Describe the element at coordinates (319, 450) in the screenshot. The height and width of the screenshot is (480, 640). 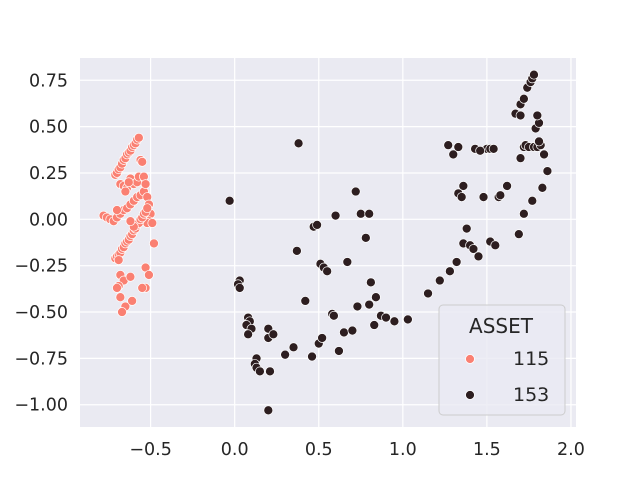
I see `x-tick-label: 0.5` at that location.